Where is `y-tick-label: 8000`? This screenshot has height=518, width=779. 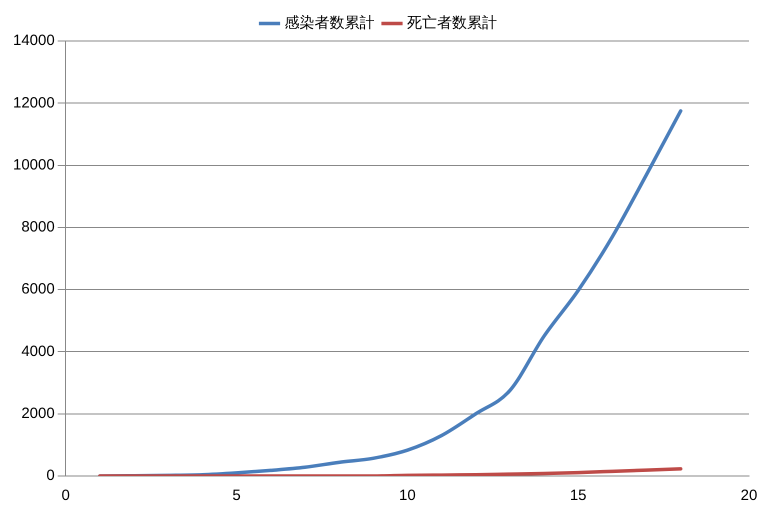 y-tick-label: 8000 is located at coordinates (38, 227).